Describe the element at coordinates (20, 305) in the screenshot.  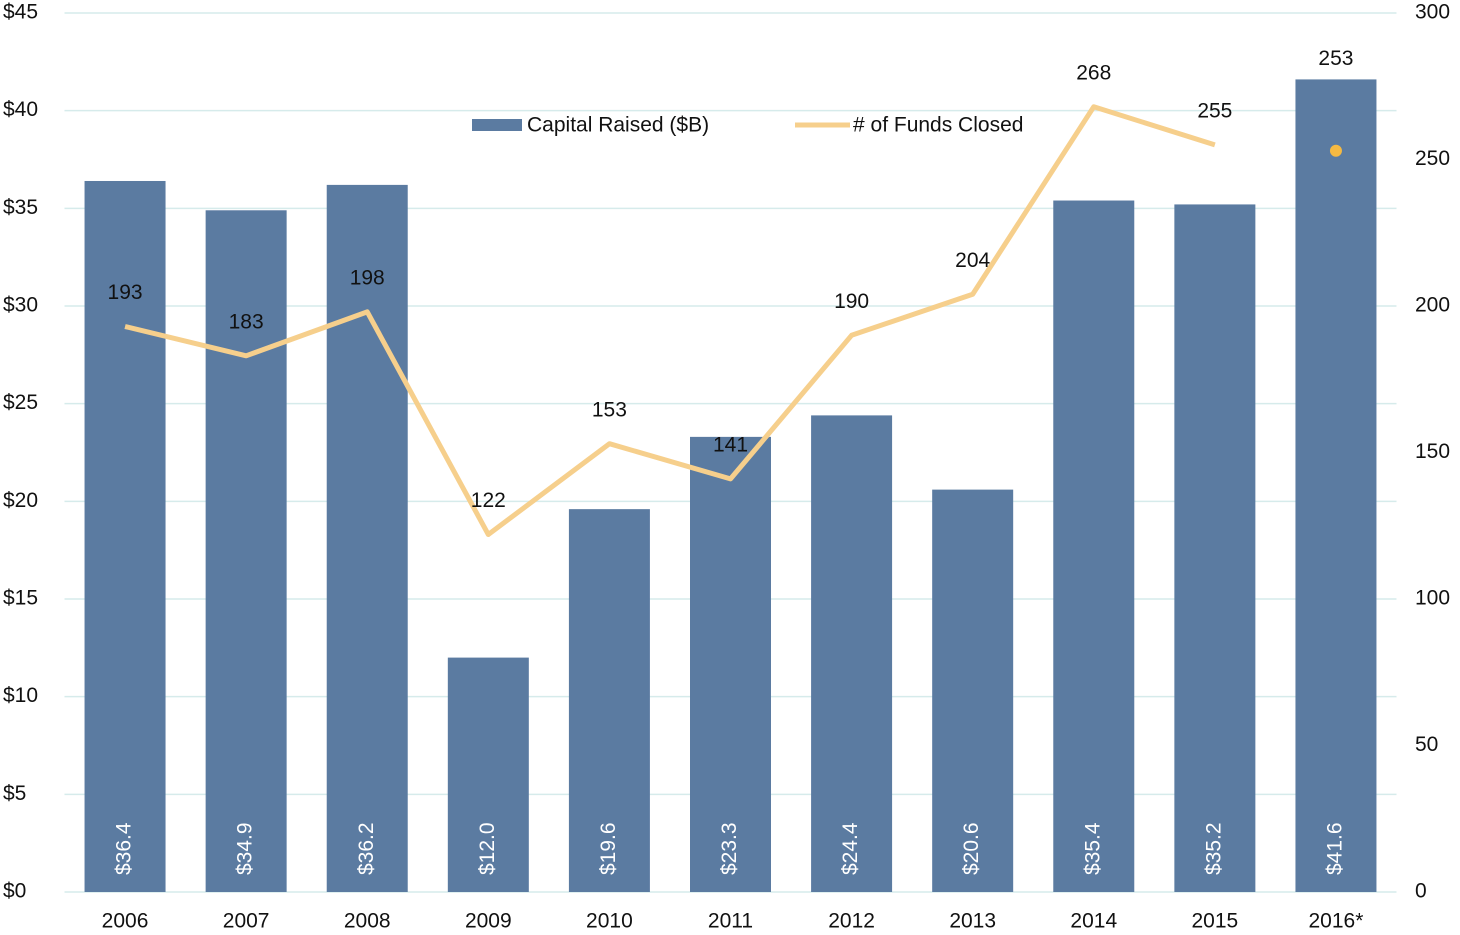
I see `y-tick-label: $30` at that location.